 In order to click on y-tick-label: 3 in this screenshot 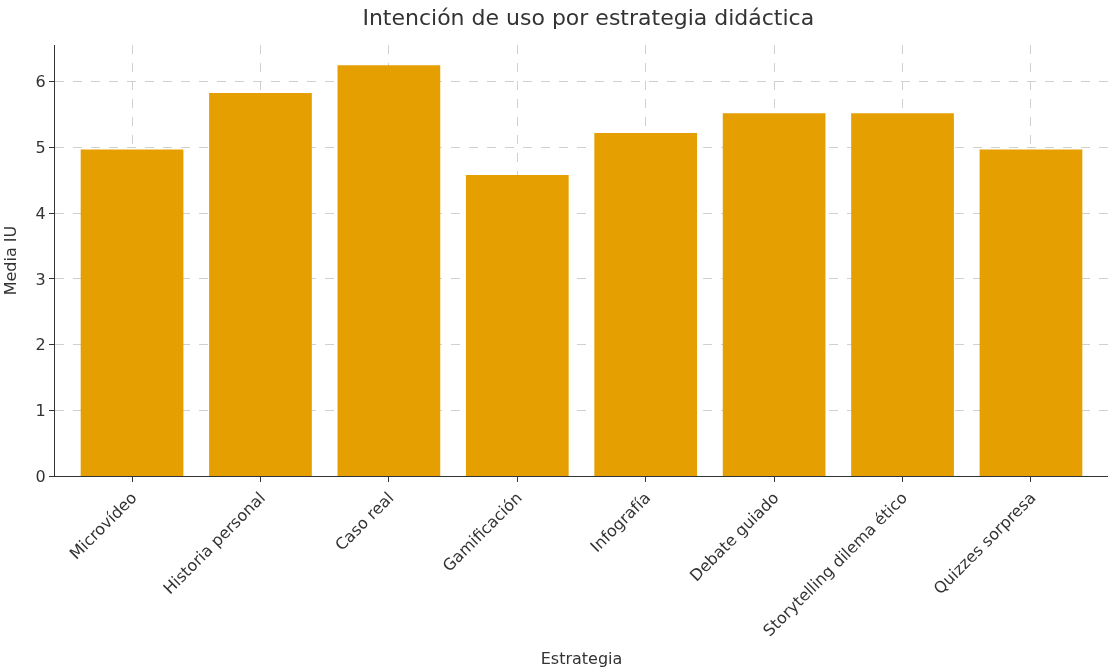, I will do `click(40, 279)`.